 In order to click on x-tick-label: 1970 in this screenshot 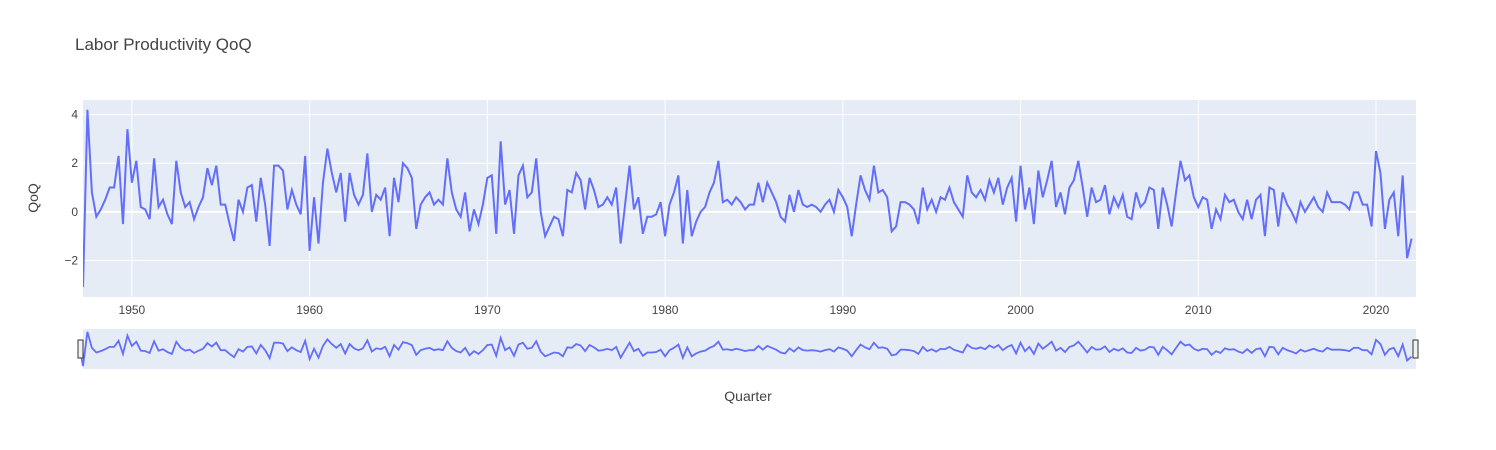, I will do `click(487, 310)`.